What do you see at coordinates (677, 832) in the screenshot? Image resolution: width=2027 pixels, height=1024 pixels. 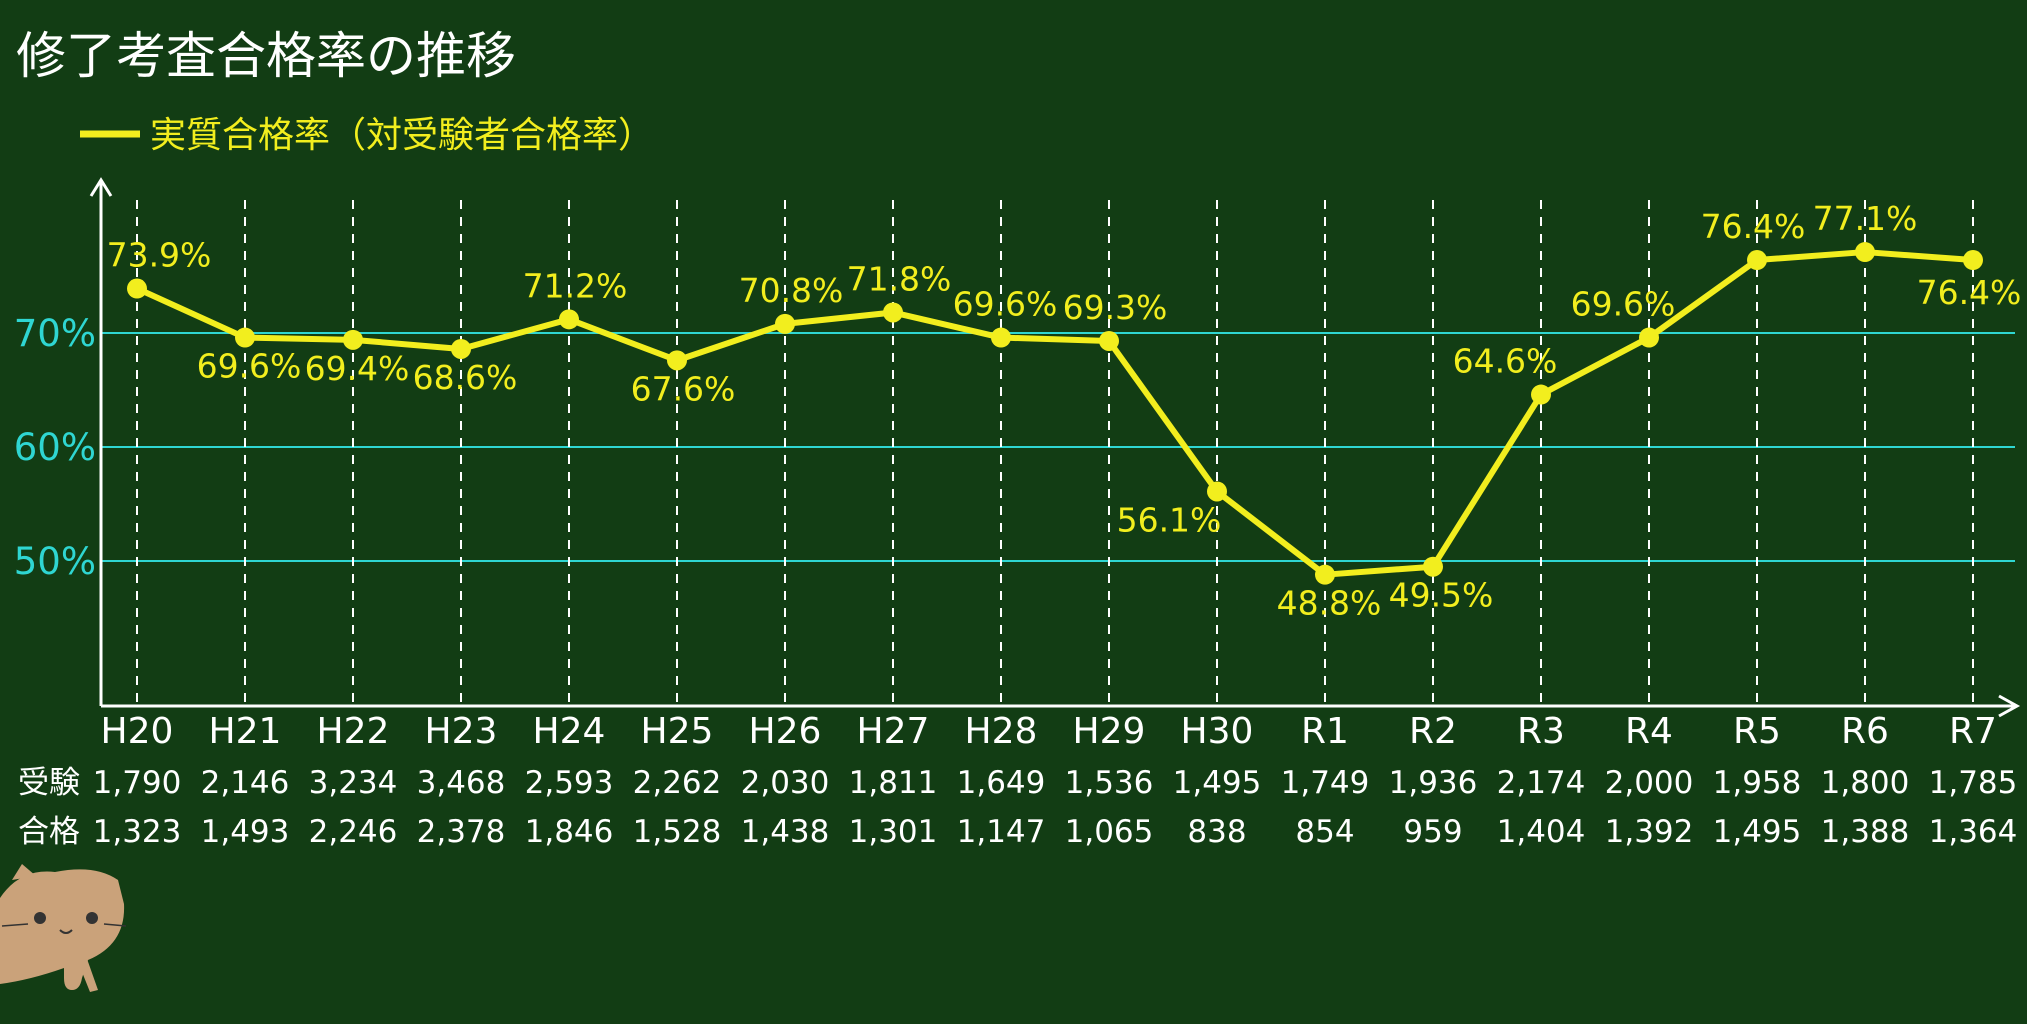 I see `table-cell: 1,528` at bounding box center [677, 832].